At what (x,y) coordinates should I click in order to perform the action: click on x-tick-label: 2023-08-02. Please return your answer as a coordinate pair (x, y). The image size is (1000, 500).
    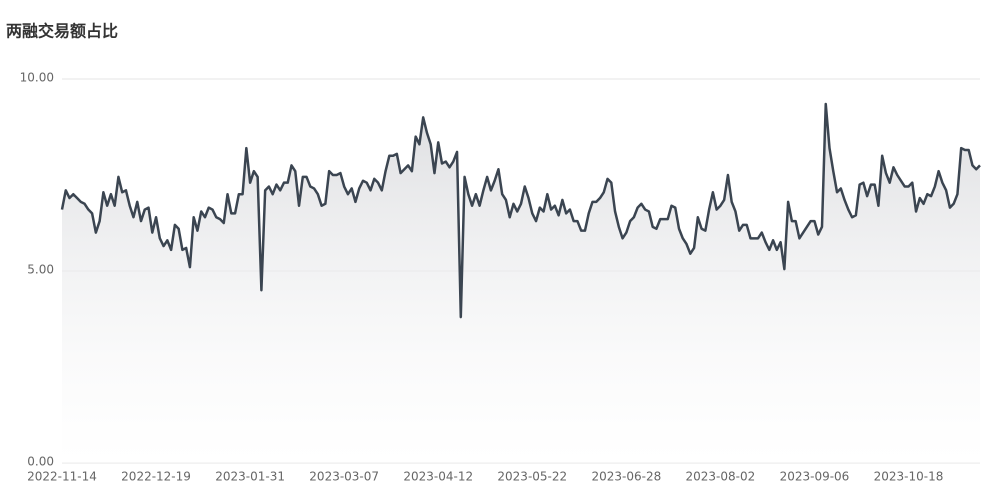
    Looking at the image, I should click on (721, 477).